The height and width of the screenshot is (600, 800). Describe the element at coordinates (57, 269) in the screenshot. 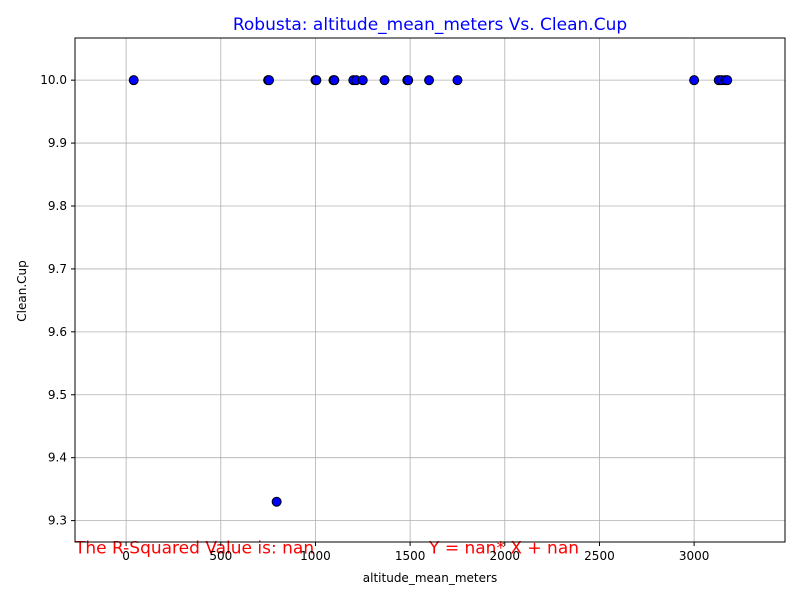

I see `y-tick-label: 9.7` at that location.